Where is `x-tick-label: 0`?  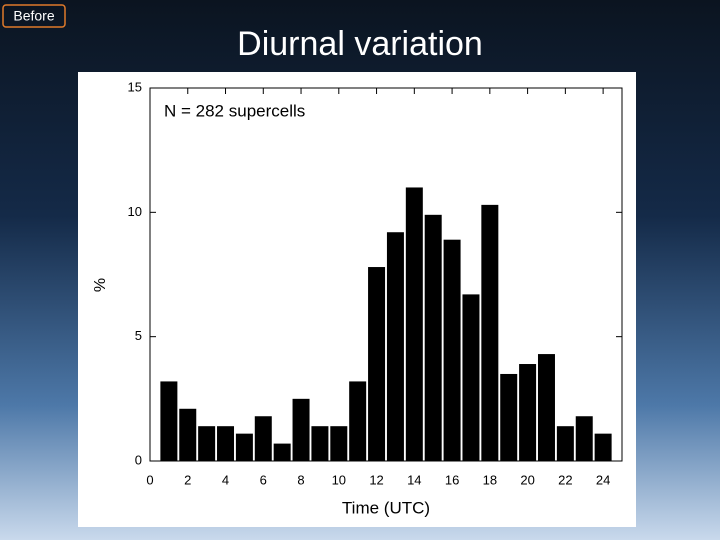 x-tick-label: 0 is located at coordinates (149, 479).